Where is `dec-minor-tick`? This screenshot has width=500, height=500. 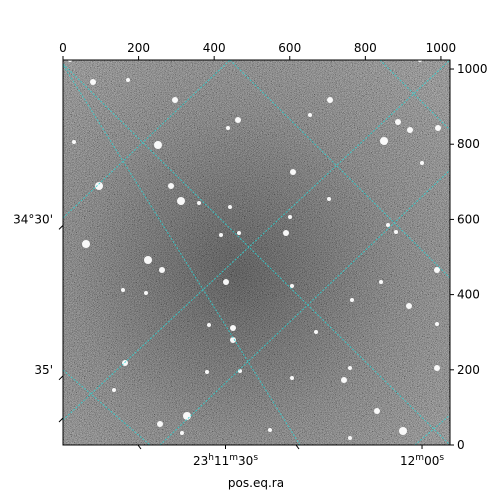
dec-minor-tick is located at coordinates (61, 420).